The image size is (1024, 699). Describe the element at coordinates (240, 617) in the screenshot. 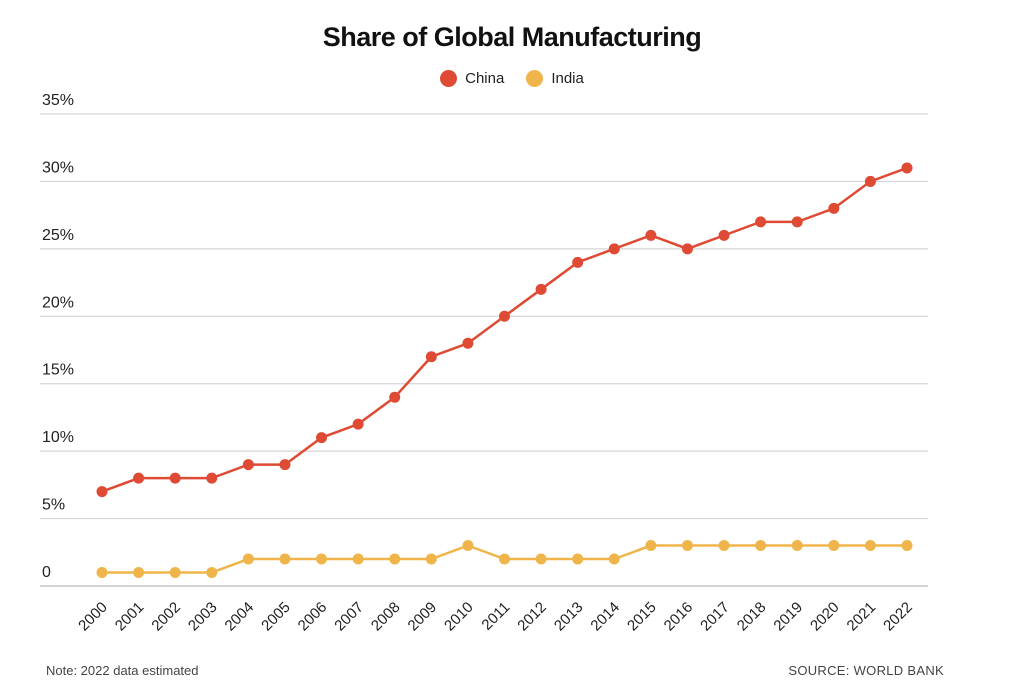

I see `x-tick-label: 2004` at that location.